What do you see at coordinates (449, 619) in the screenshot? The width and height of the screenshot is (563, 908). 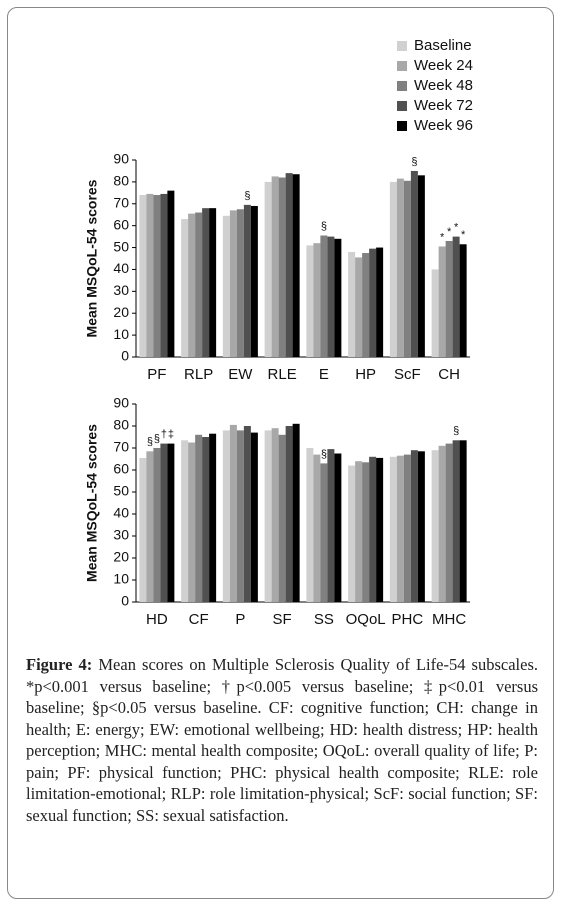 I see `x-tick-label: MHC` at bounding box center [449, 619].